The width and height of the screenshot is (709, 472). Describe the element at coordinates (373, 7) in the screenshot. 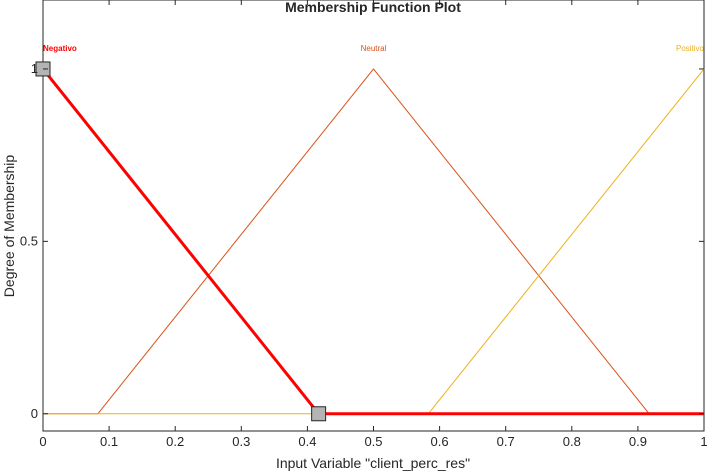

I see `chart-title: Membership Function Plot` at that location.